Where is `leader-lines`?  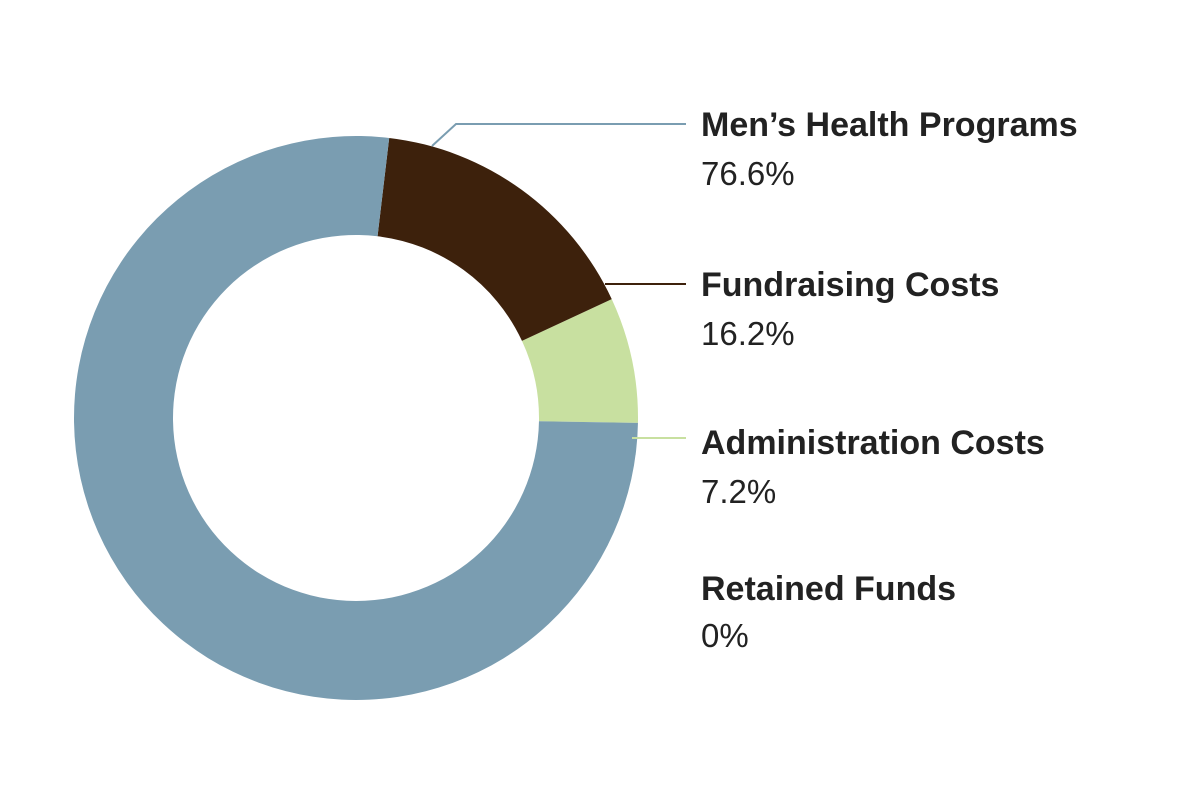
leader-lines is located at coordinates (558, 281).